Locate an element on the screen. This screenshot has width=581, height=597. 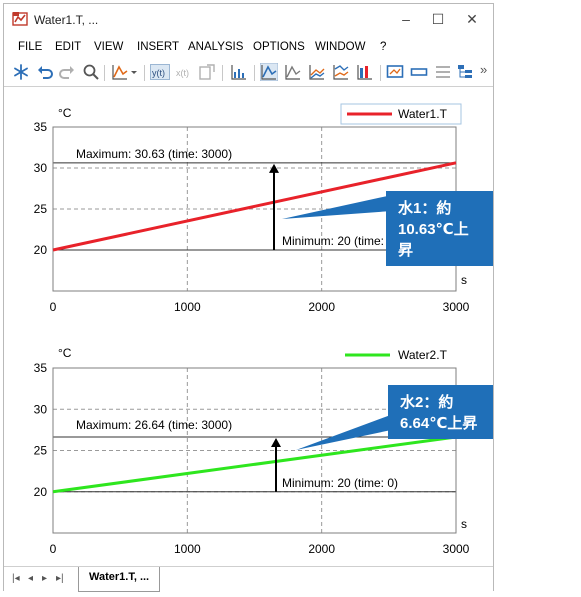
legend-box is located at coordinates (401, 114).